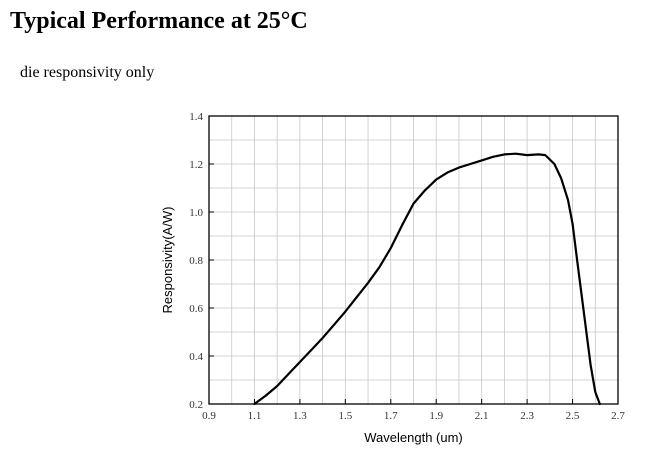 Image resolution: width=647 pixels, height=450 pixels. Describe the element at coordinates (196, 405) in the screenshot. I see `y-tick-label: 0.2` at that location.